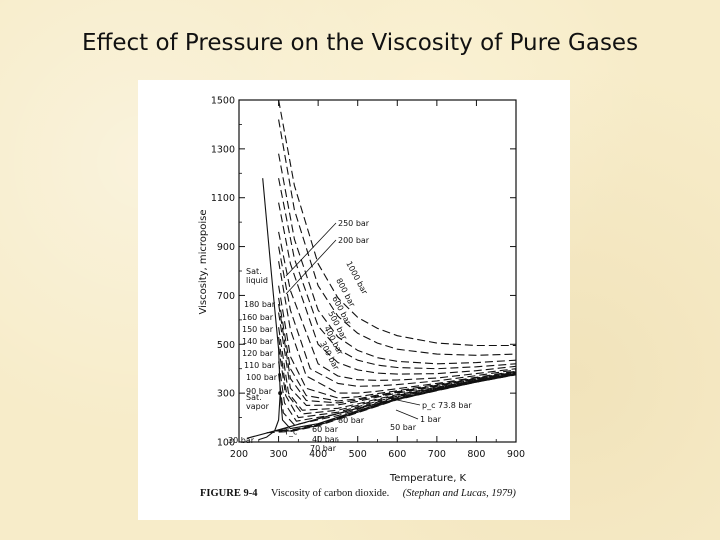 The image size is (720, 540). Describe the element at coordinates (258, 317) in the screenshot. I see `left-annotation-160-bar: 160 bar` at that location.